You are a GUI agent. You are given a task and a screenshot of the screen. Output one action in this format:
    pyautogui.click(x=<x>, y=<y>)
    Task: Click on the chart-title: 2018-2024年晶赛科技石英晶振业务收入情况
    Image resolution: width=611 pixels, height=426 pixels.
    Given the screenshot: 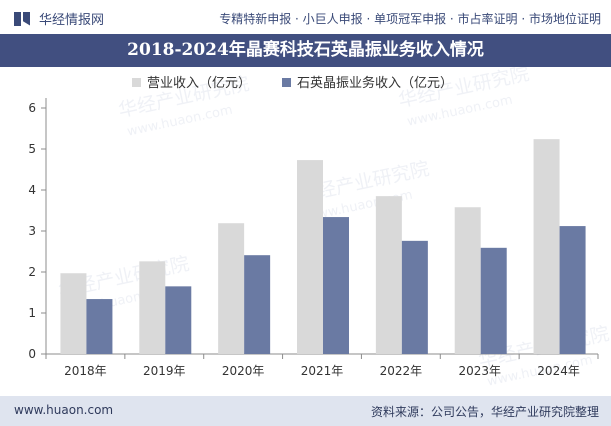 What is the action you would take?
    pyautogui.click(x=305, y=50)
    